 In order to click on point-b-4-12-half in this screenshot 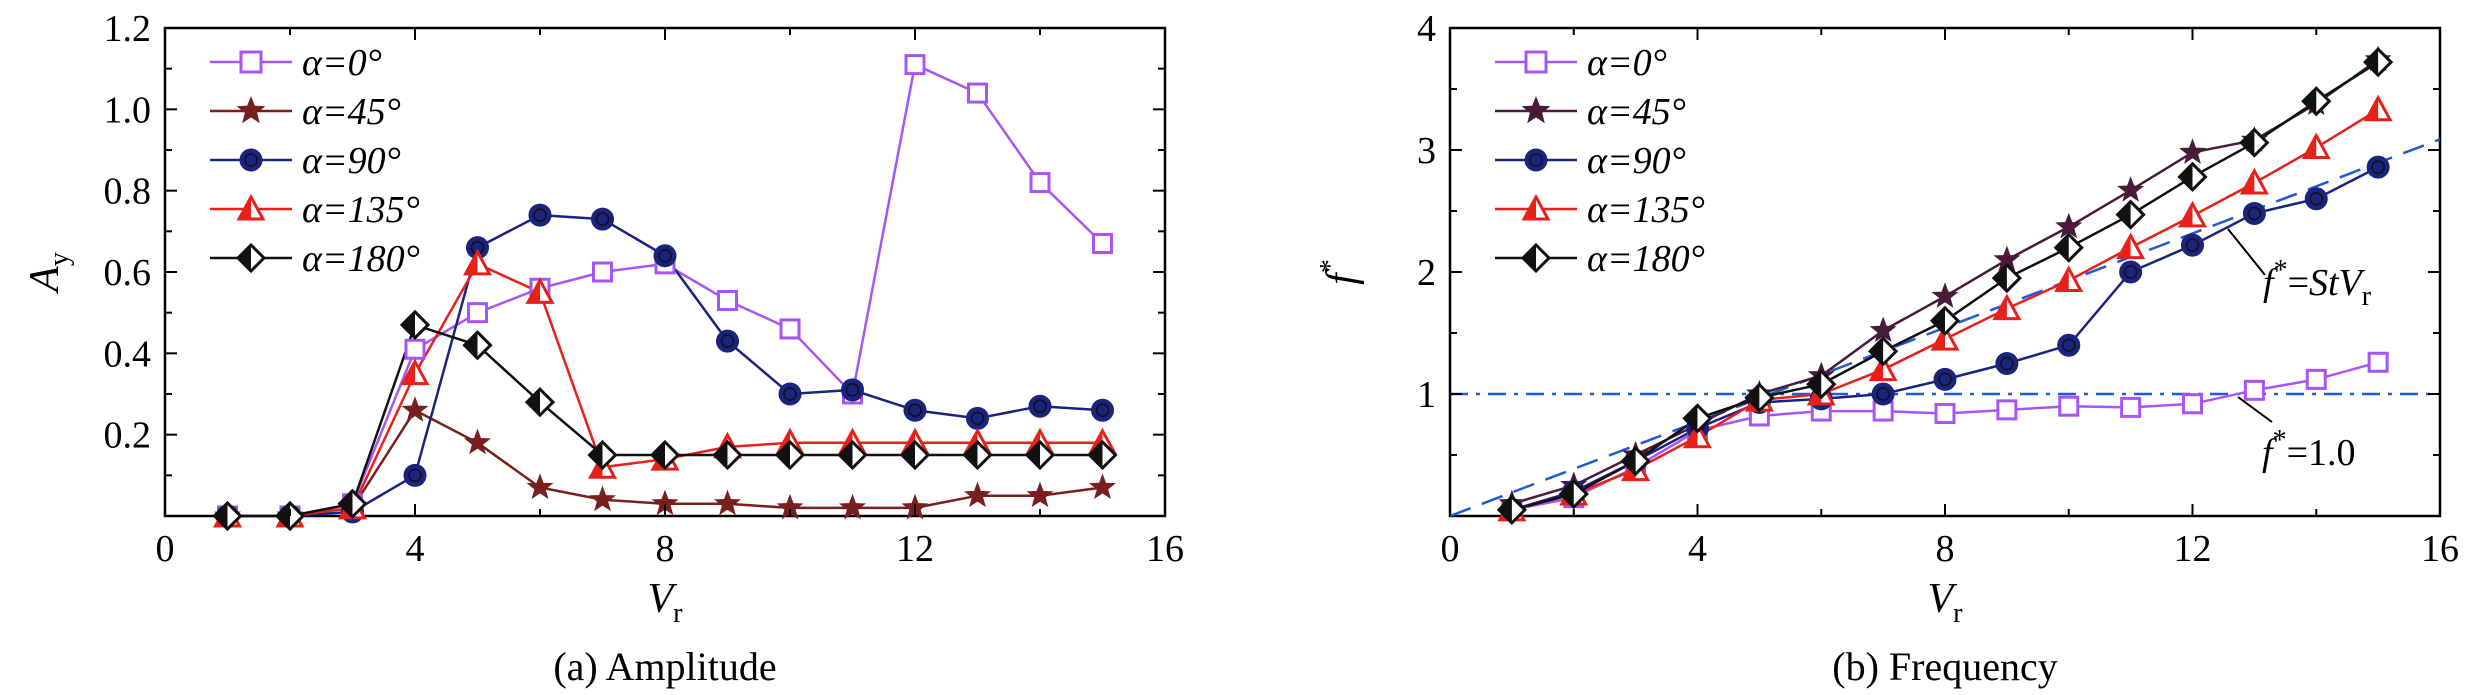, I will do `click(2248, 142)`.